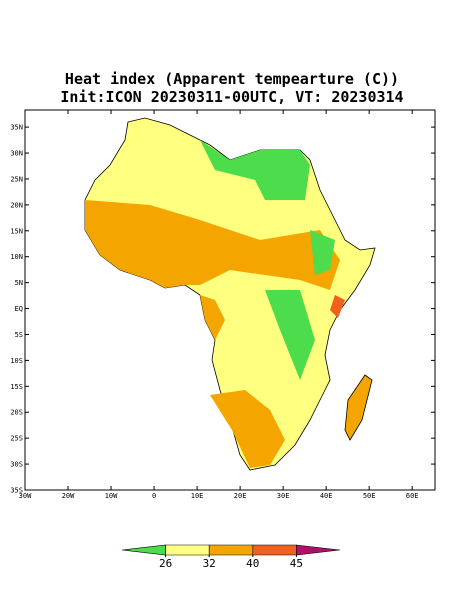 The height and width of the screenshot is (600, 463). Describe the element at coordinates (369, 496) in the screenshot. I see `x-tick-label: 50E` at that location.